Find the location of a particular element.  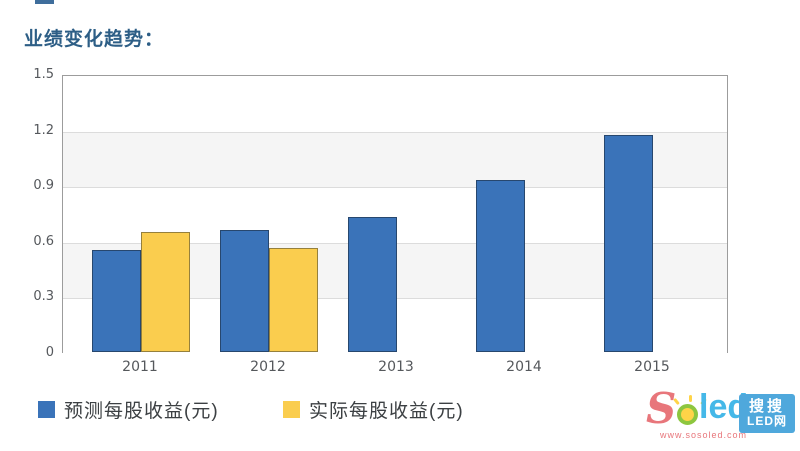

legend-swatch-actual-eps is located at coordinates (291, 409).